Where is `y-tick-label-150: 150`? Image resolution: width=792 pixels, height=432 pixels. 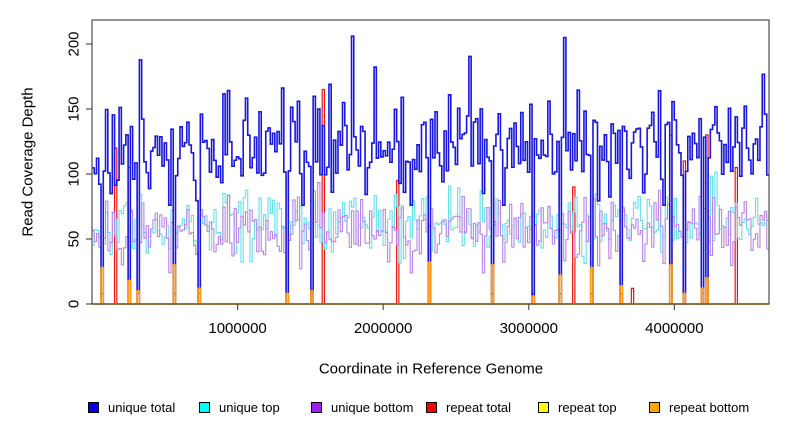
y-tick-label-150: 150 is located at coordinates (74, 109).